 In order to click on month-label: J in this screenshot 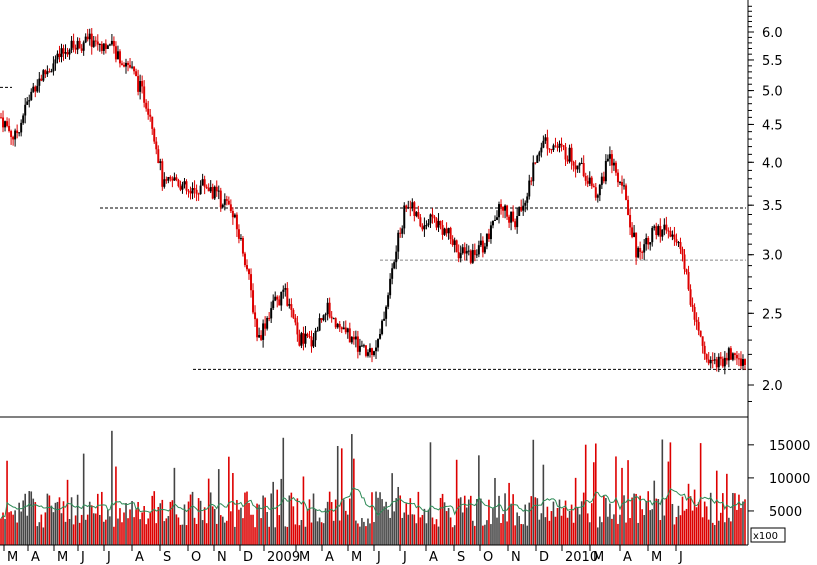, I will do `click(680, 557)`.